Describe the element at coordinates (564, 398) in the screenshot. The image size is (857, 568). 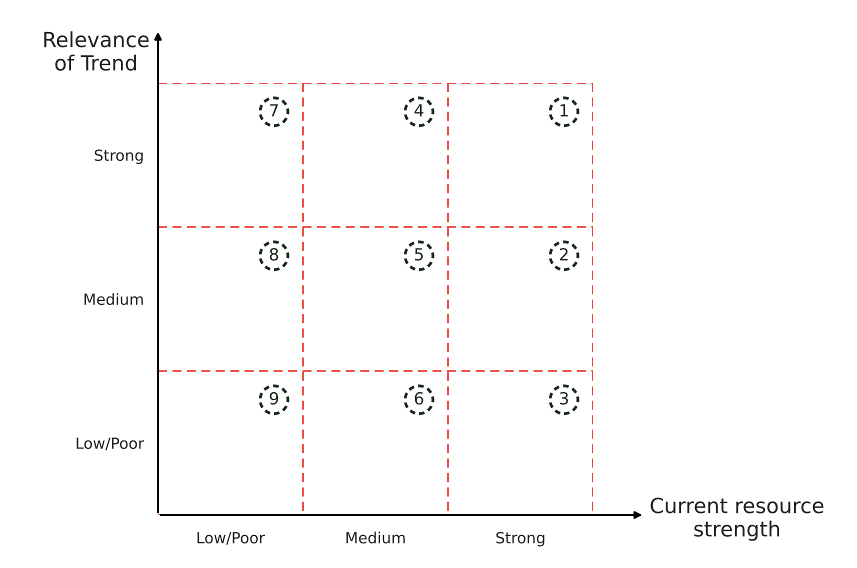
I see `data-label: 3` at that location.